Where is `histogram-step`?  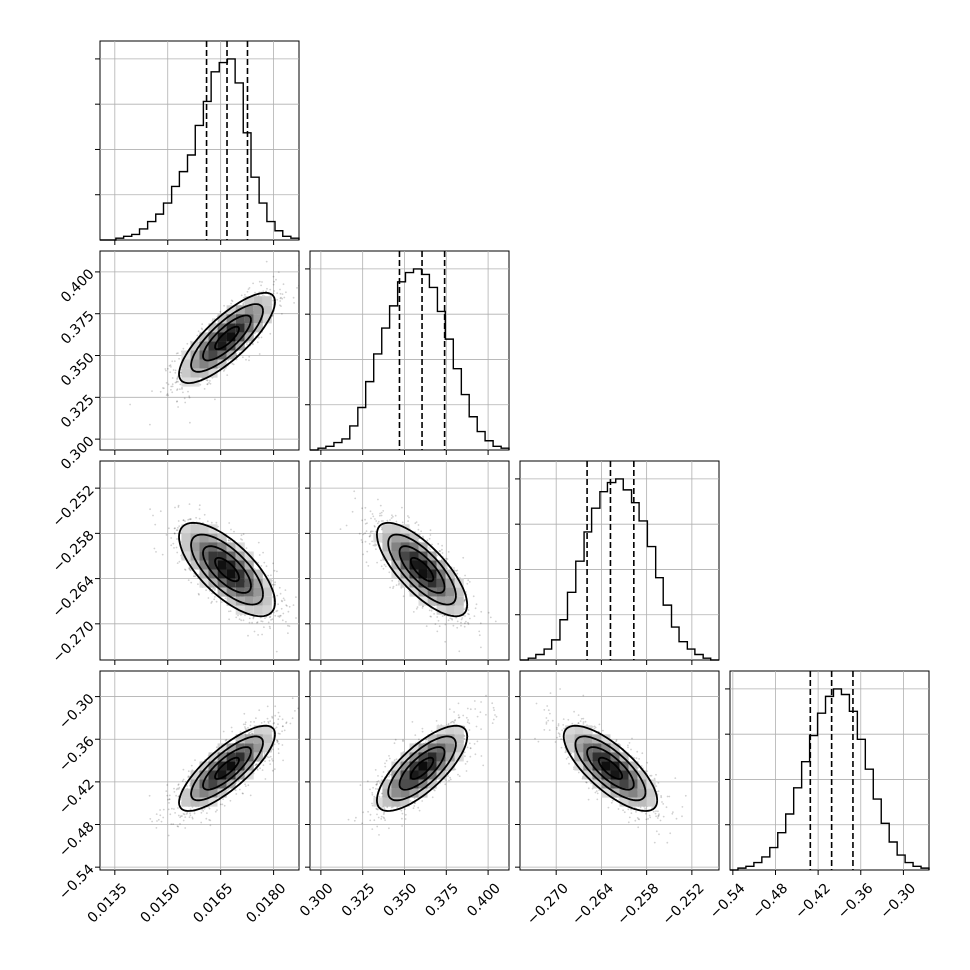 histogram-step is located at coordinates (619, 569).